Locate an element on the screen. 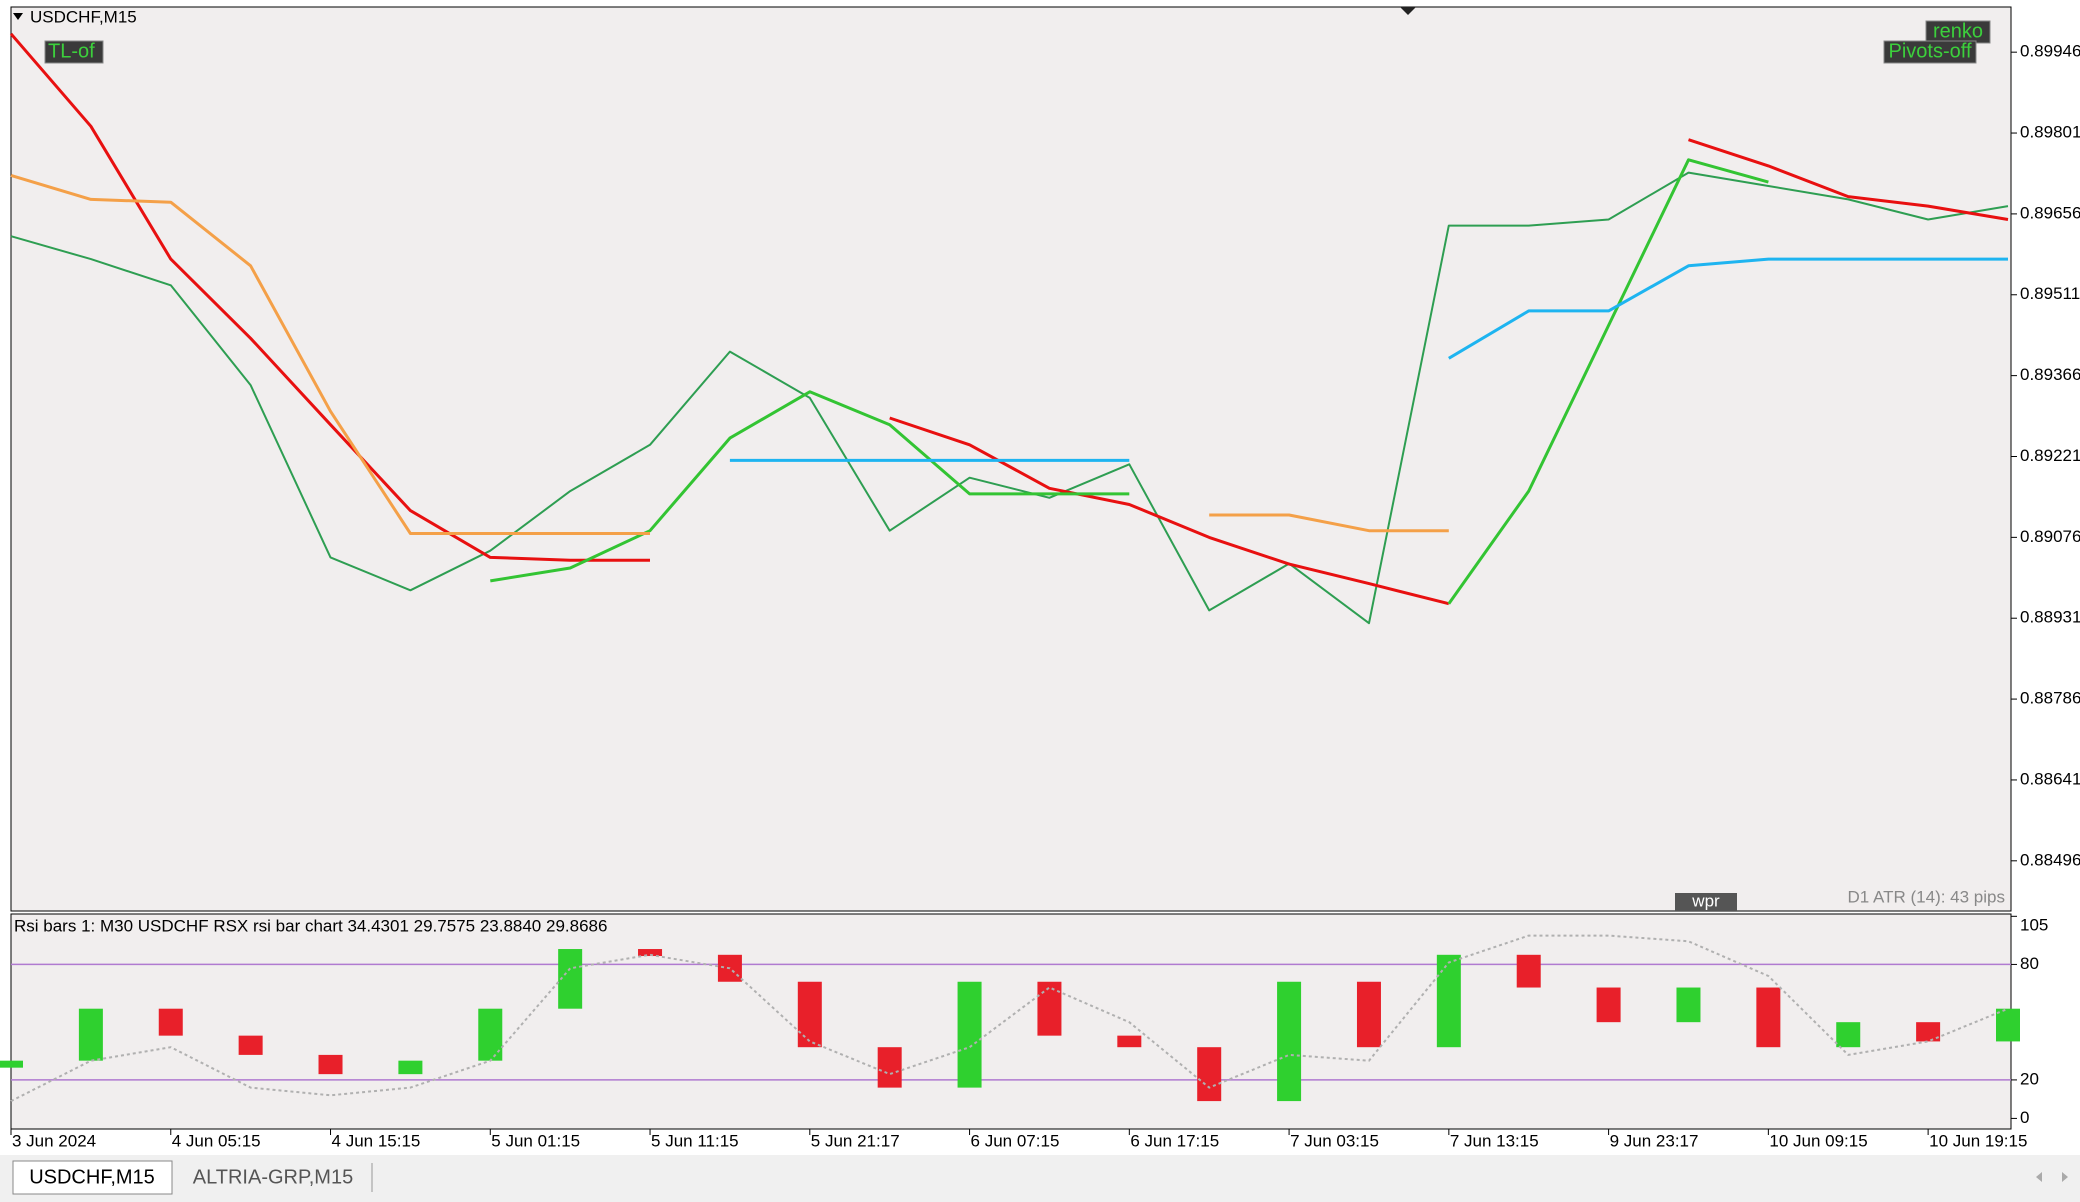  x-tick-label: 4 Jun 05:15 is located at coordinates (216, 1140).